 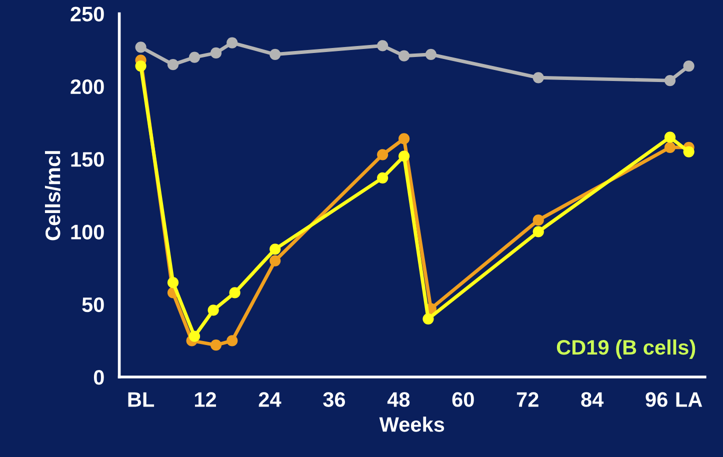 I want to click on y-tick-label: 150, so click(x=87, y=159).